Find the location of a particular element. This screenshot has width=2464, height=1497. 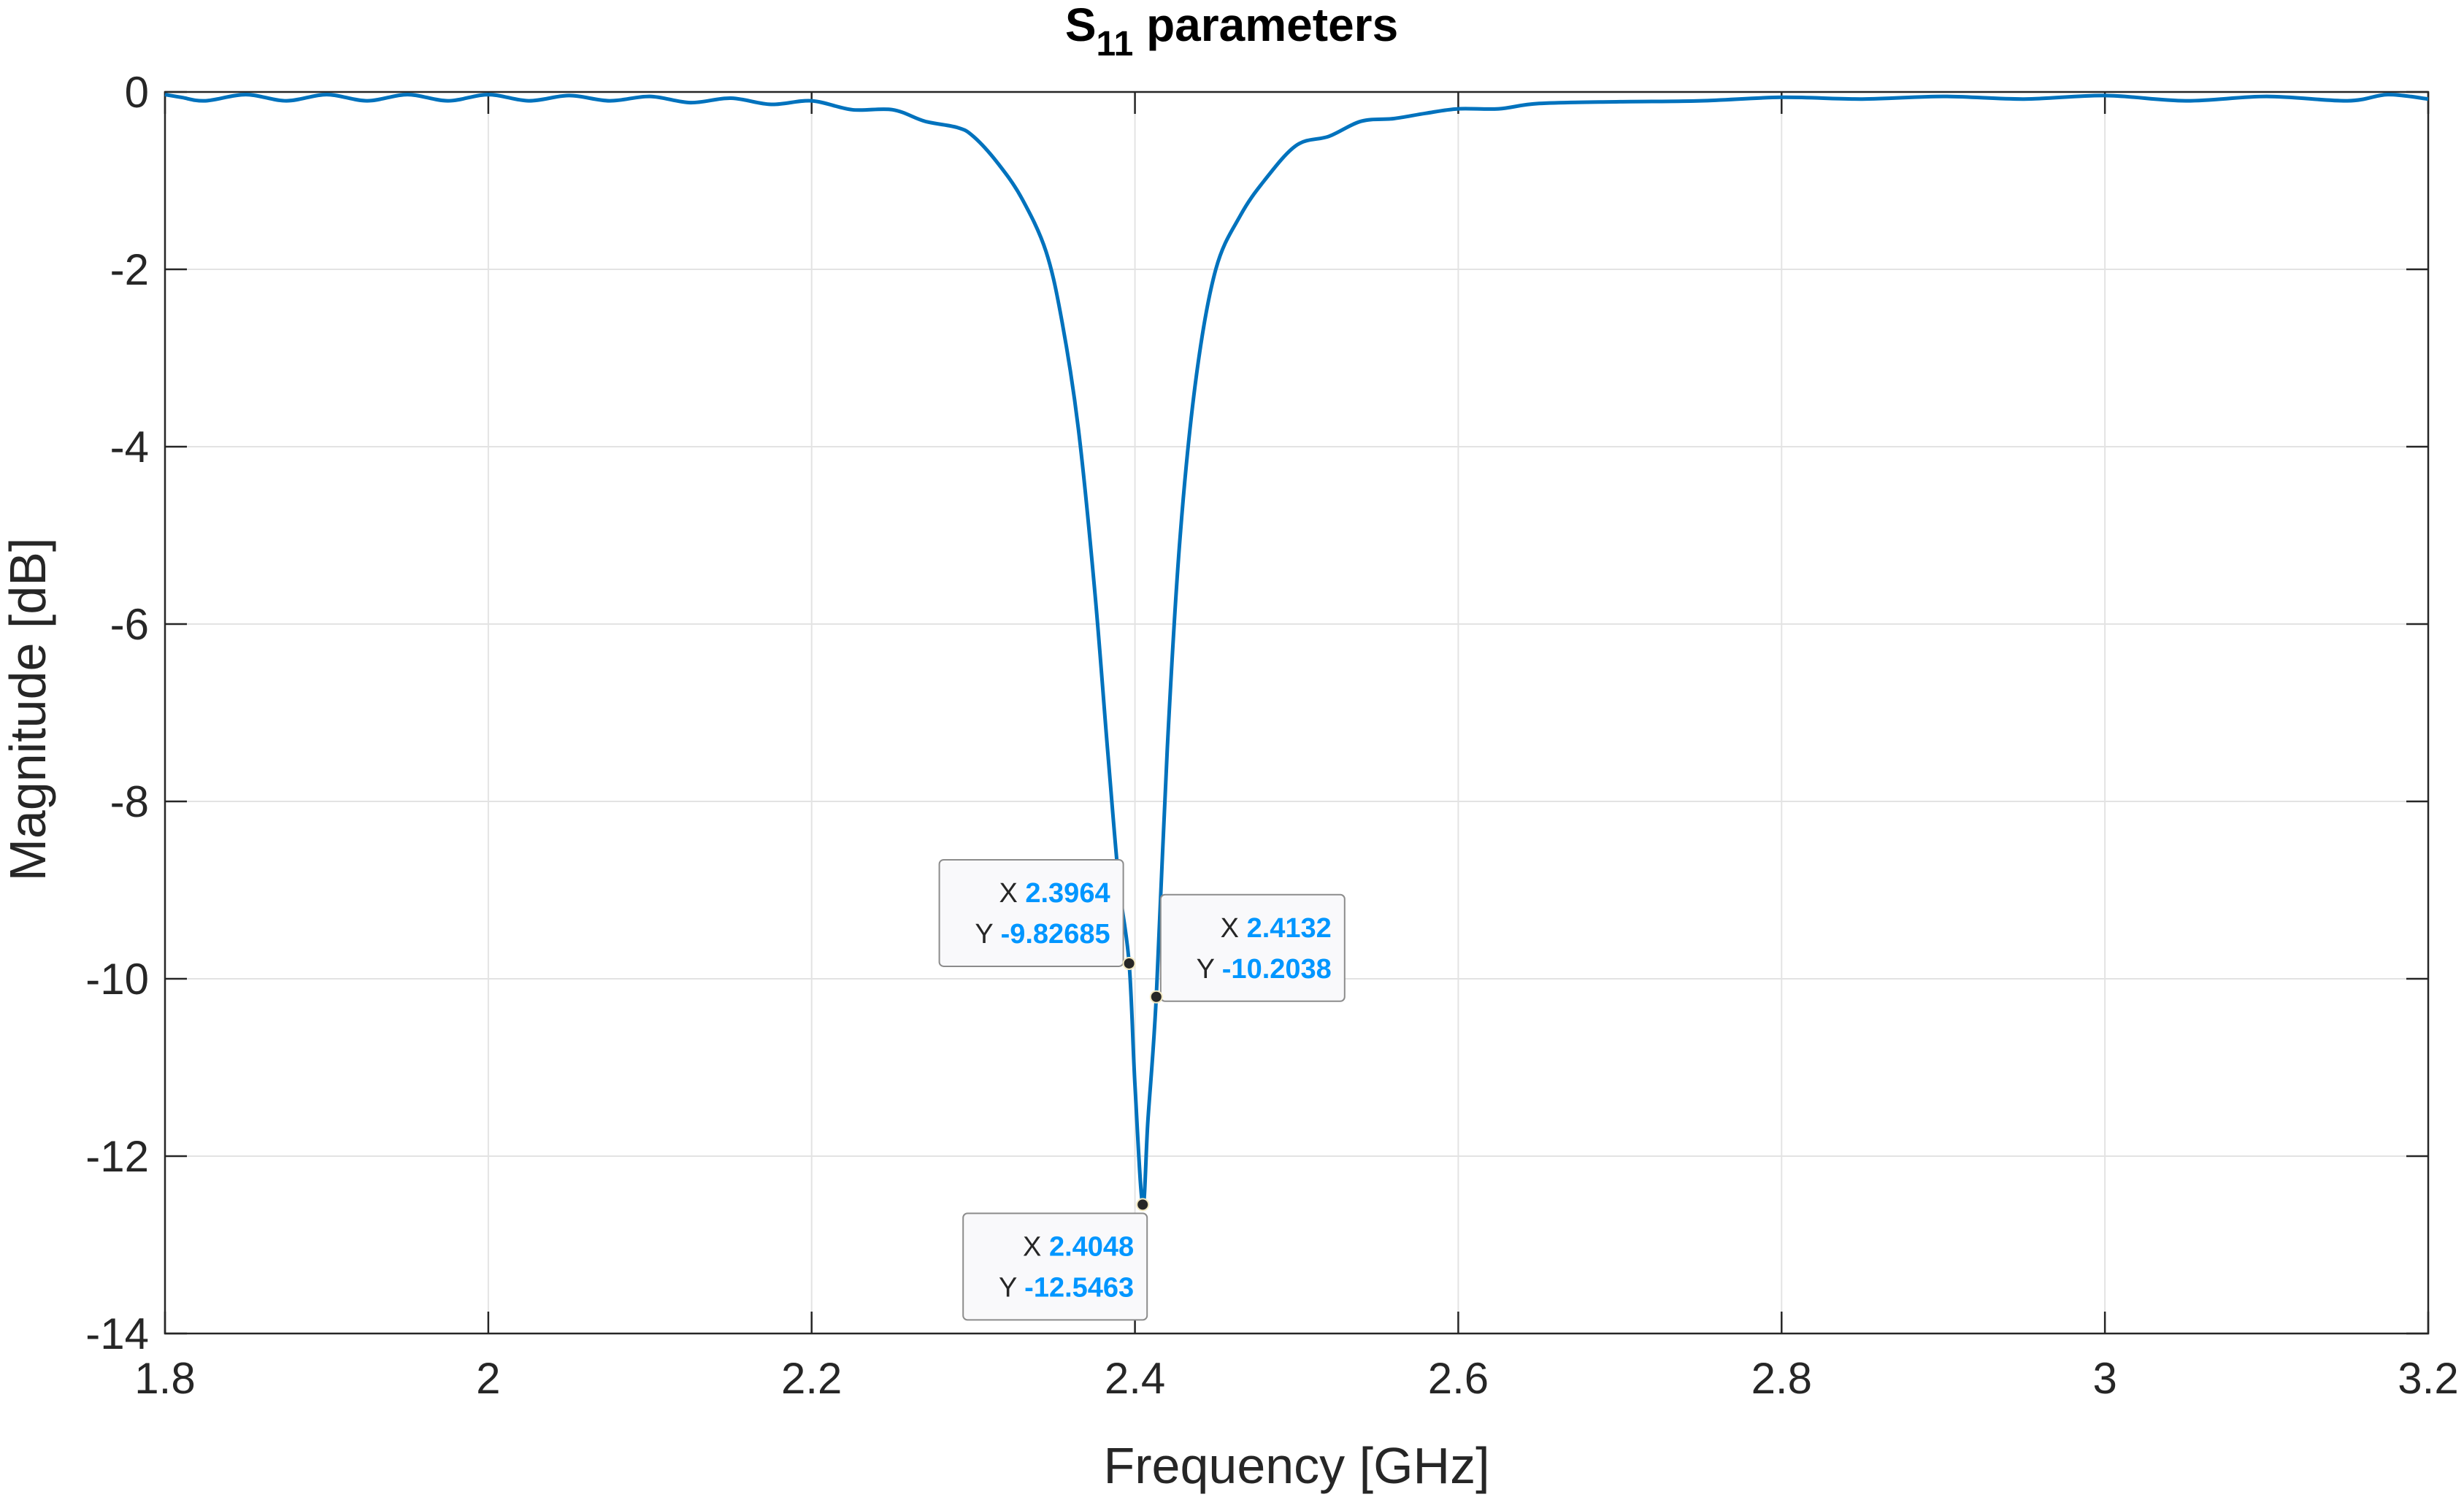

datatip: X 2.4048 Y -12.5463 is located at coordinates (1056, 1259).